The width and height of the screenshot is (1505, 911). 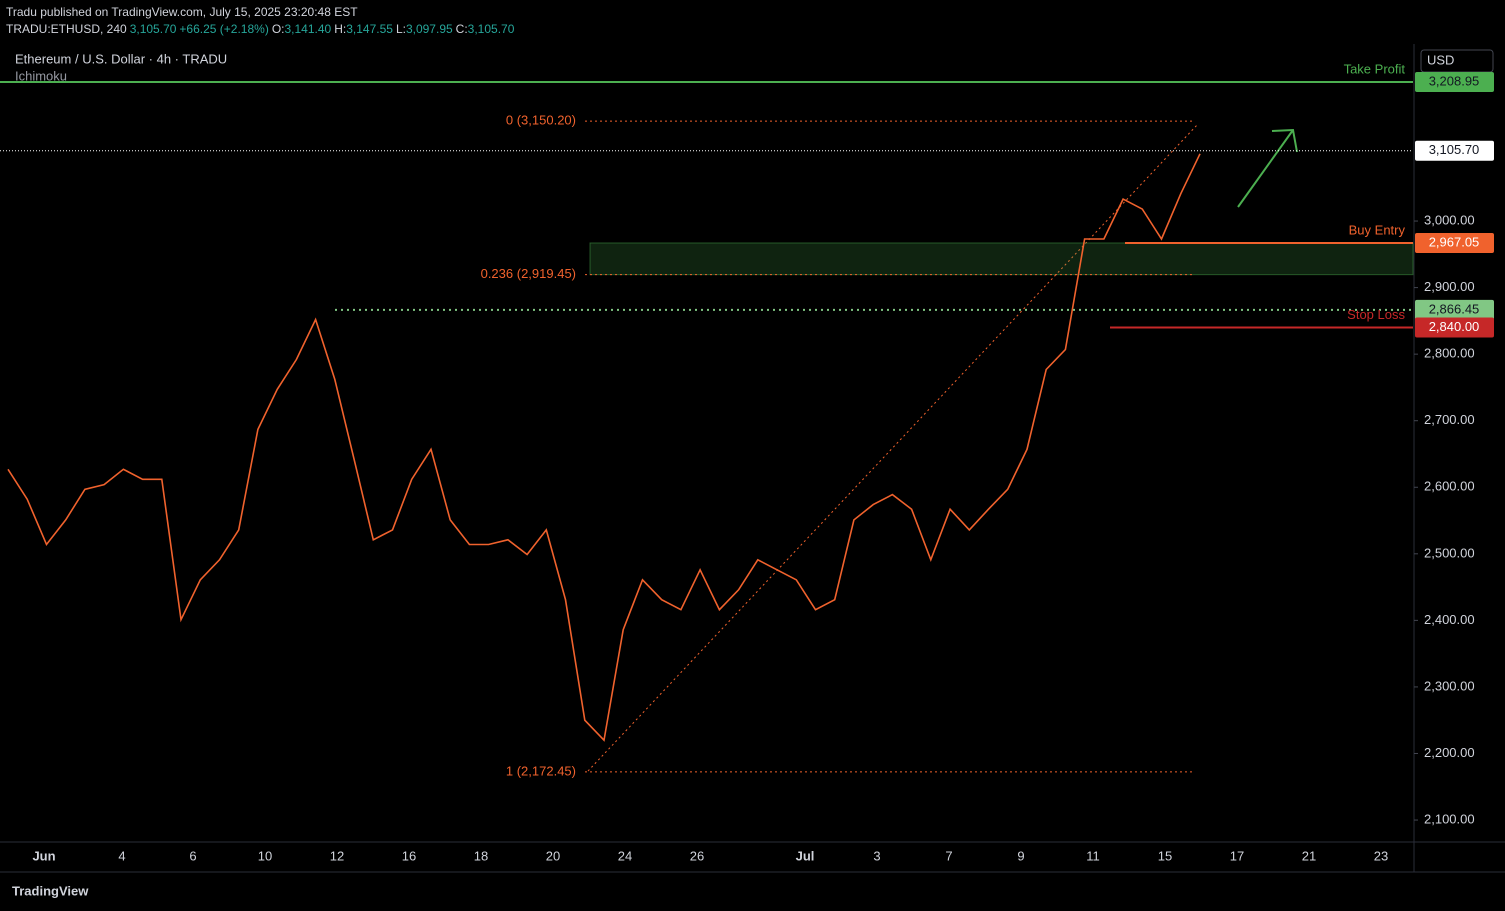 What do you see at coordinates (66, 29) in the screenshot?
I see `symbol: TRADU:ETHUSD, 240` at bounding box center [66, 29].